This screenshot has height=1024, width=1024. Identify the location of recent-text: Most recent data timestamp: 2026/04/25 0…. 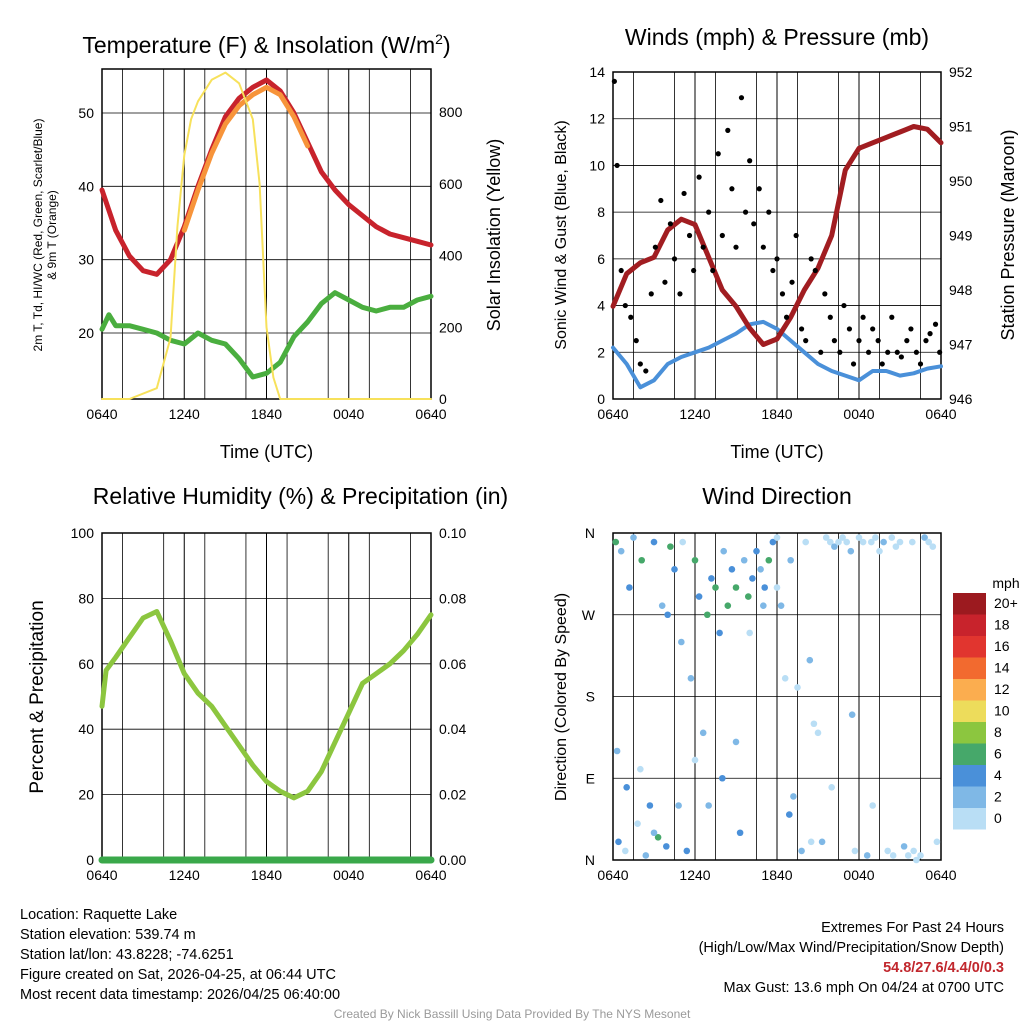
(180, 995).